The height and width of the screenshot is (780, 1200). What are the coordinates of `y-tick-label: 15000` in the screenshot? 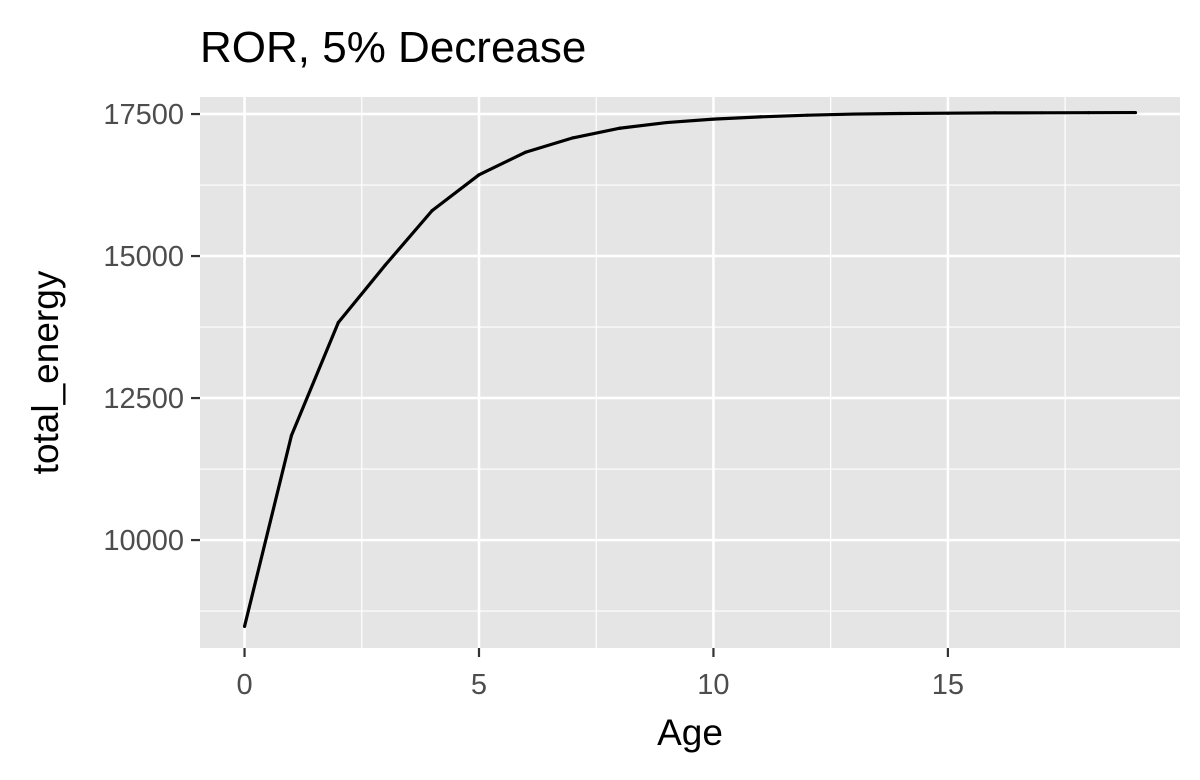 It's located at (143, 257).